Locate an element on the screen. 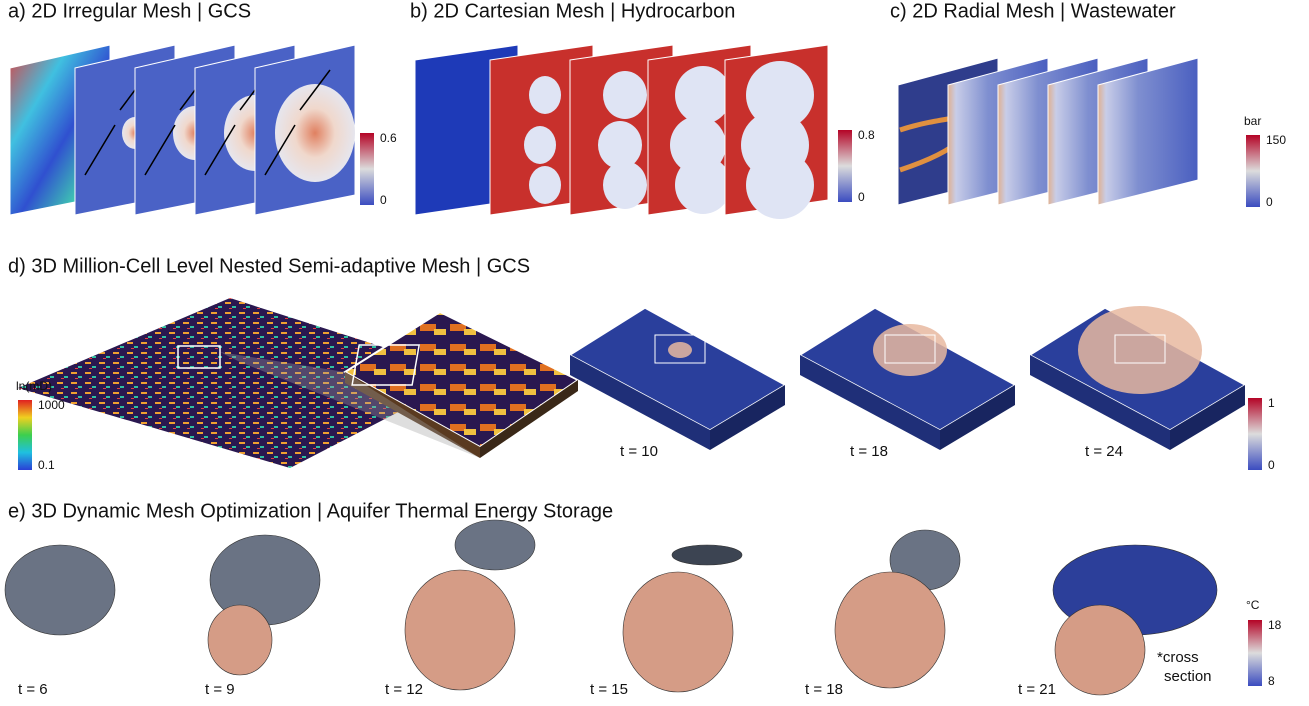  time-label: t = 21 is located at coordinates (1037, 689).